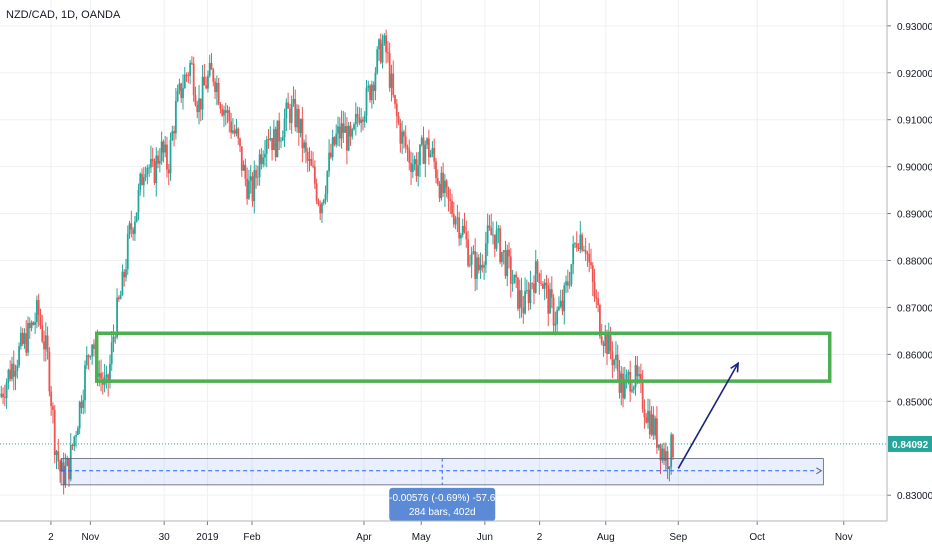  Describe the element at coordinates (914, 355) in the screenshot. I see `y-tick-label: 0.86000` at that location.